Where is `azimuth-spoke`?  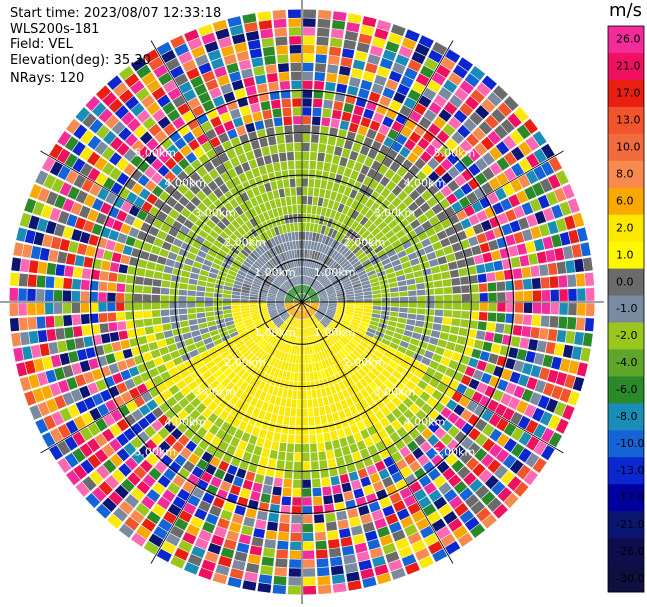
azimuth-spoke is located at coordinates (377, 171).